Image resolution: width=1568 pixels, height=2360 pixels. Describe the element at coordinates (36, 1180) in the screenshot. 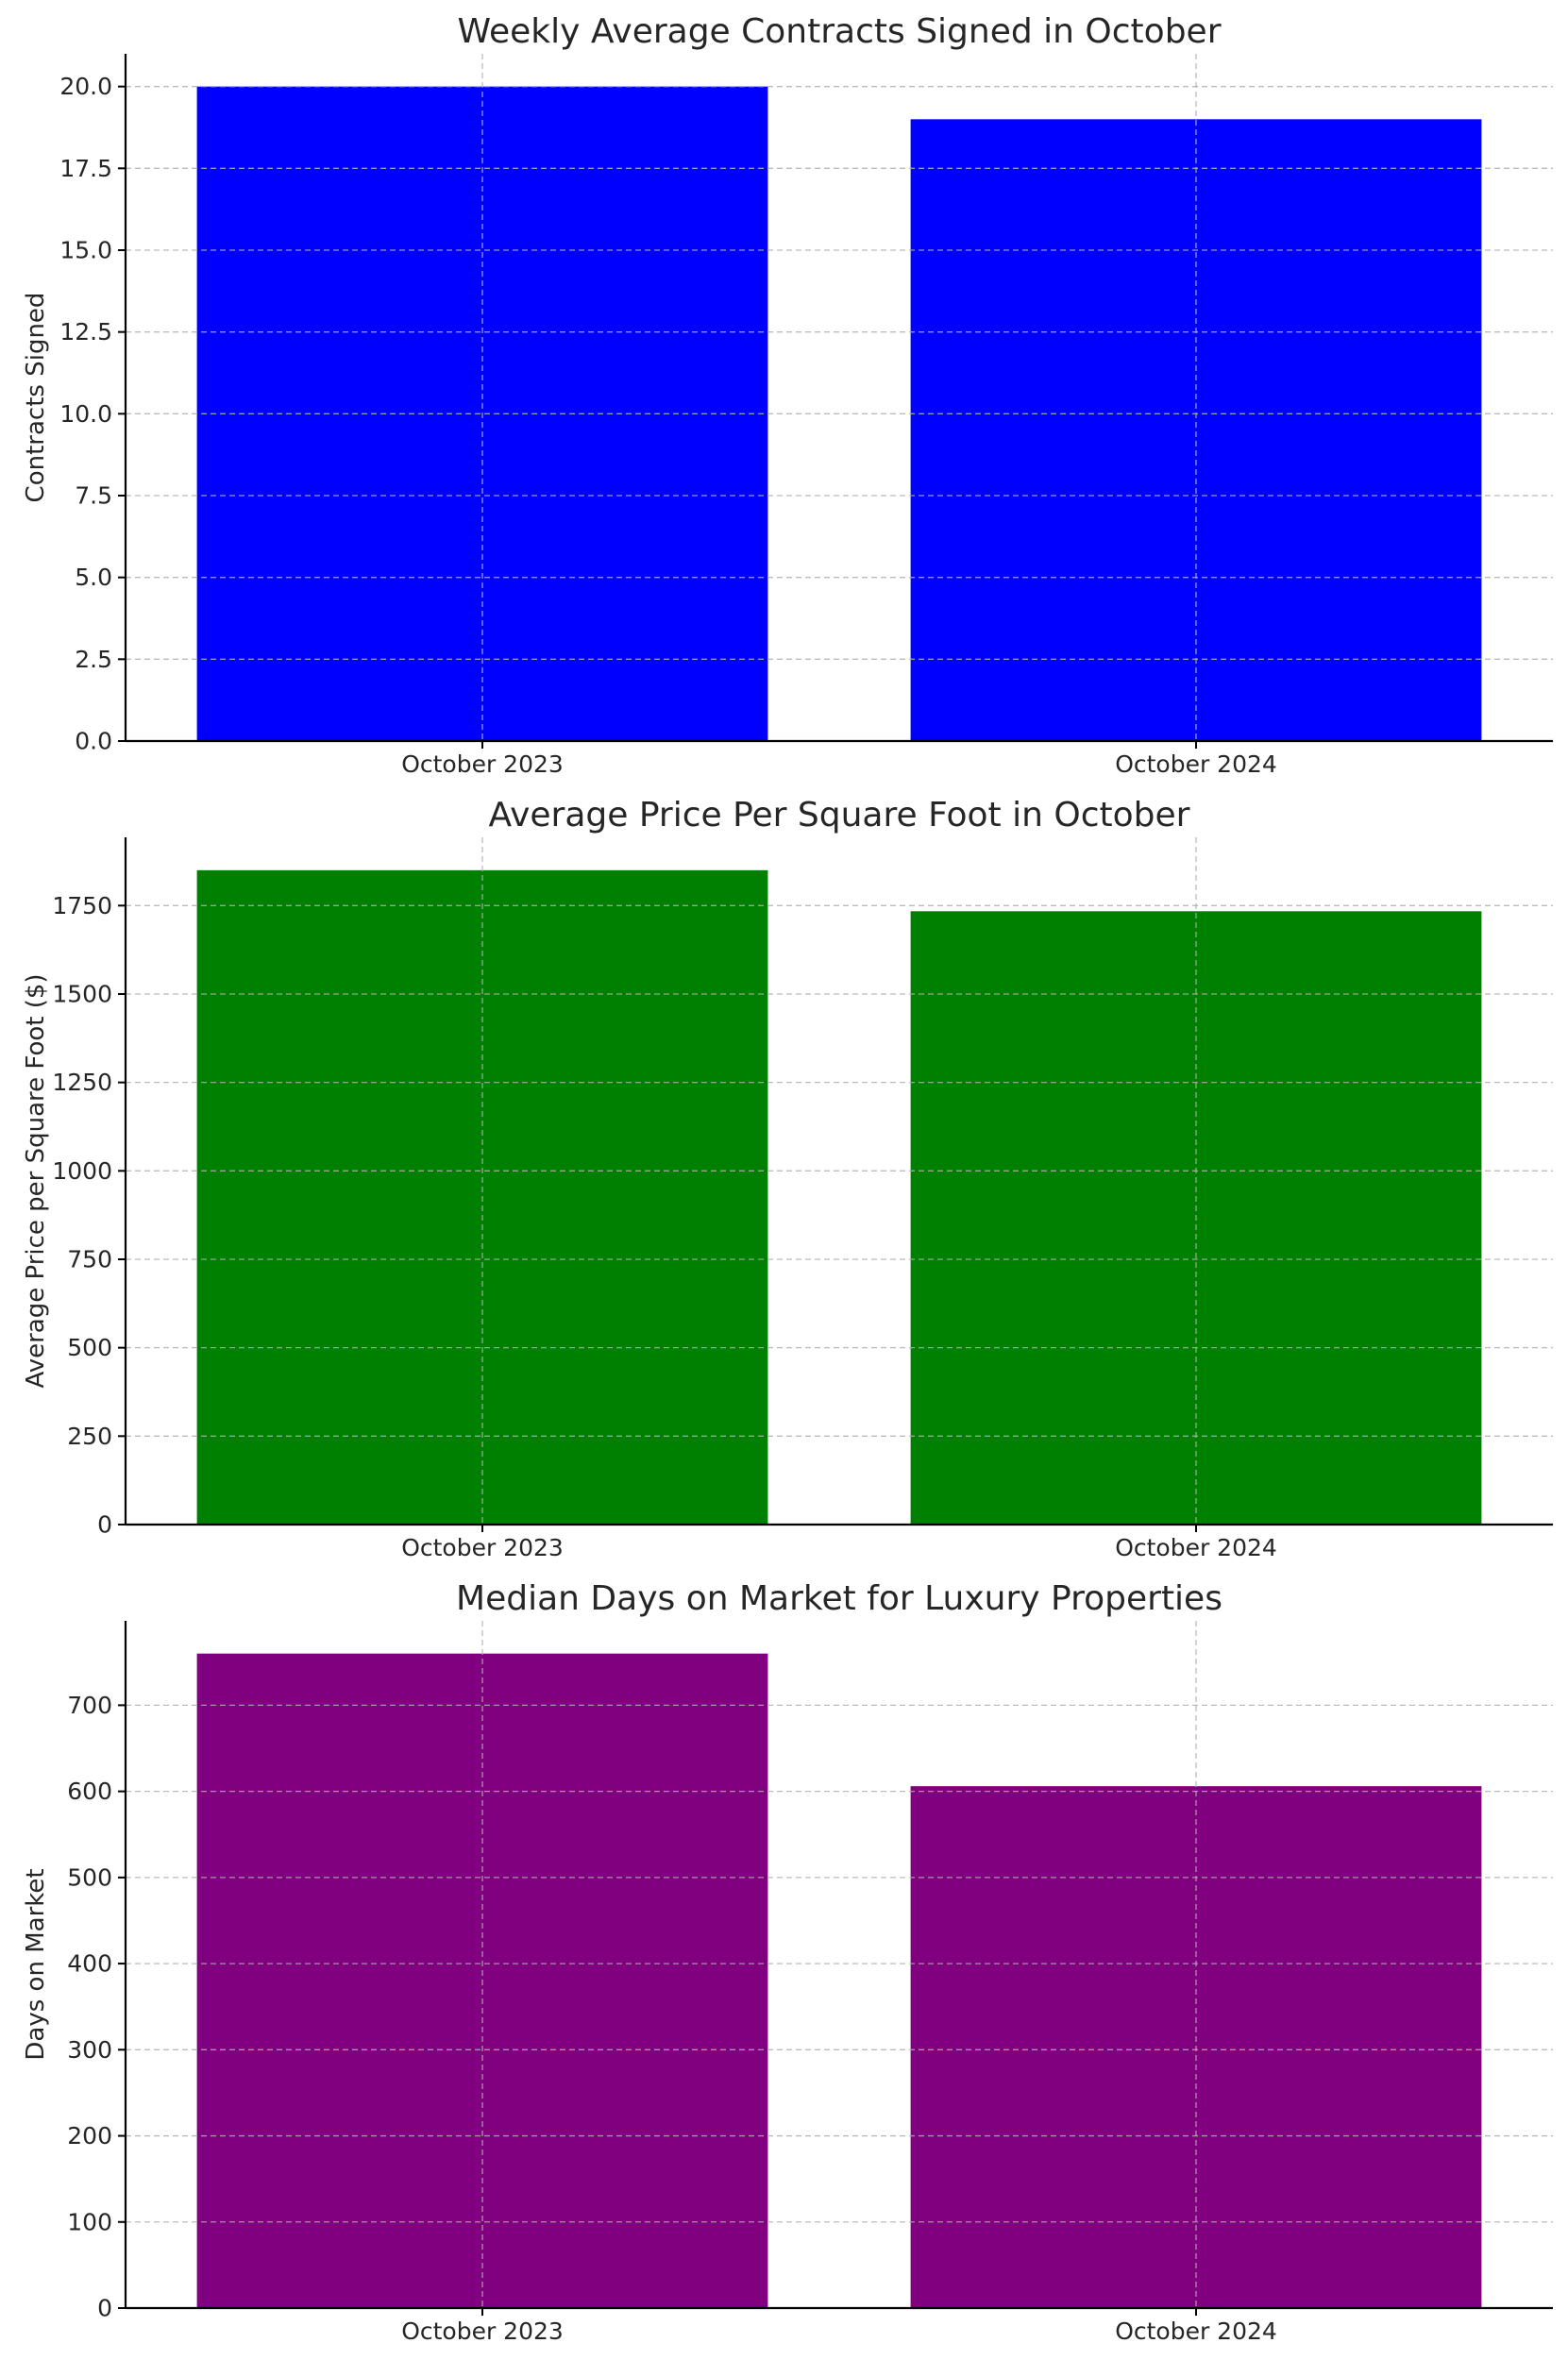

I see `y-axis-label: Average Price per Square Foot ($)` at that location.